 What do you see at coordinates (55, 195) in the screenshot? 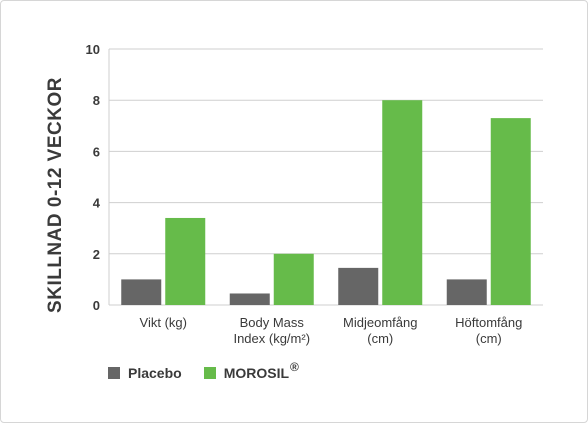
I see `y-axis-label: SKILLNAD 0-12 VECKOR` at bounding box center [55, 195].